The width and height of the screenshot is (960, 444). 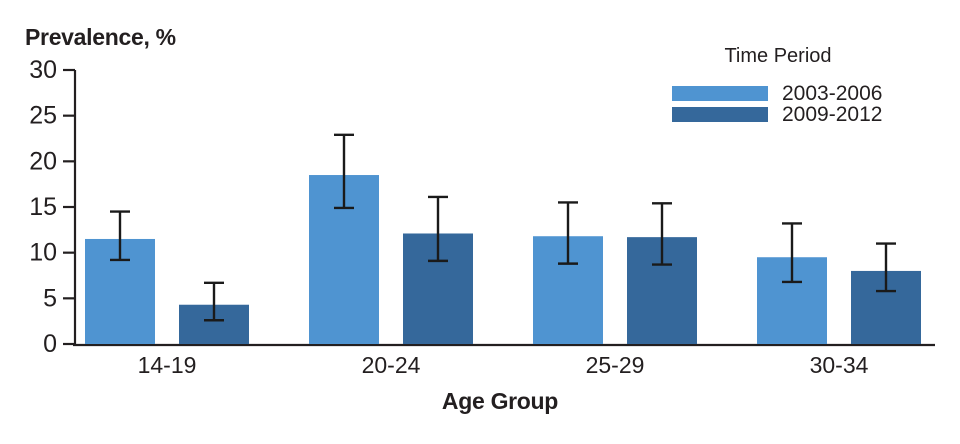 What do you see at coordinates (43, 207) in the screenshot?
I see `y-tick-label: 15` at bounding box center [43, 207].